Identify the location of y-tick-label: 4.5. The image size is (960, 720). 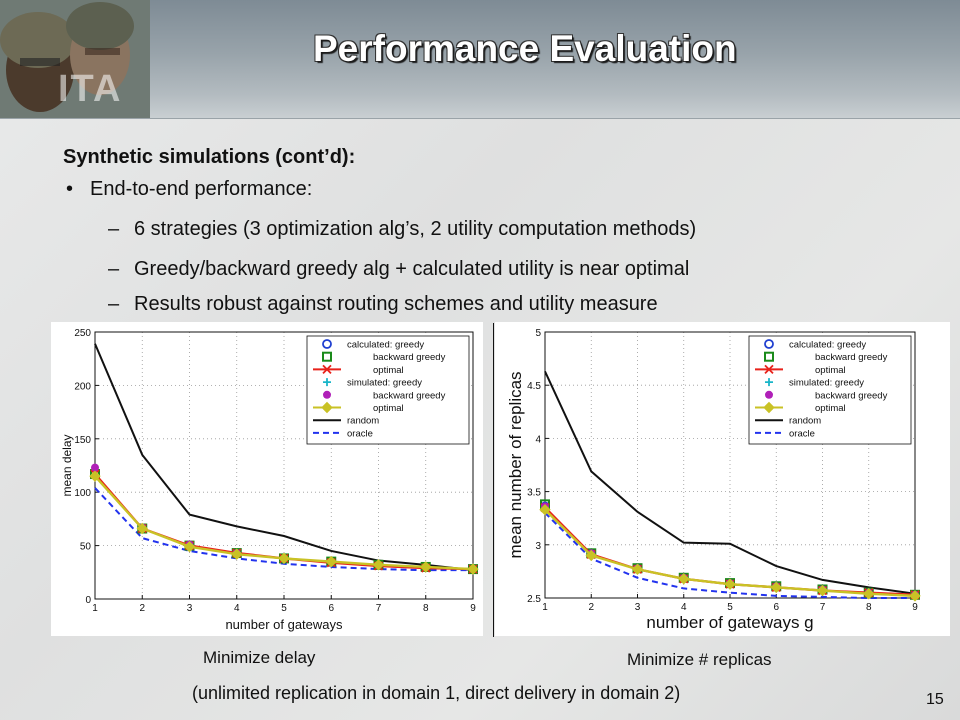
(534, 386).